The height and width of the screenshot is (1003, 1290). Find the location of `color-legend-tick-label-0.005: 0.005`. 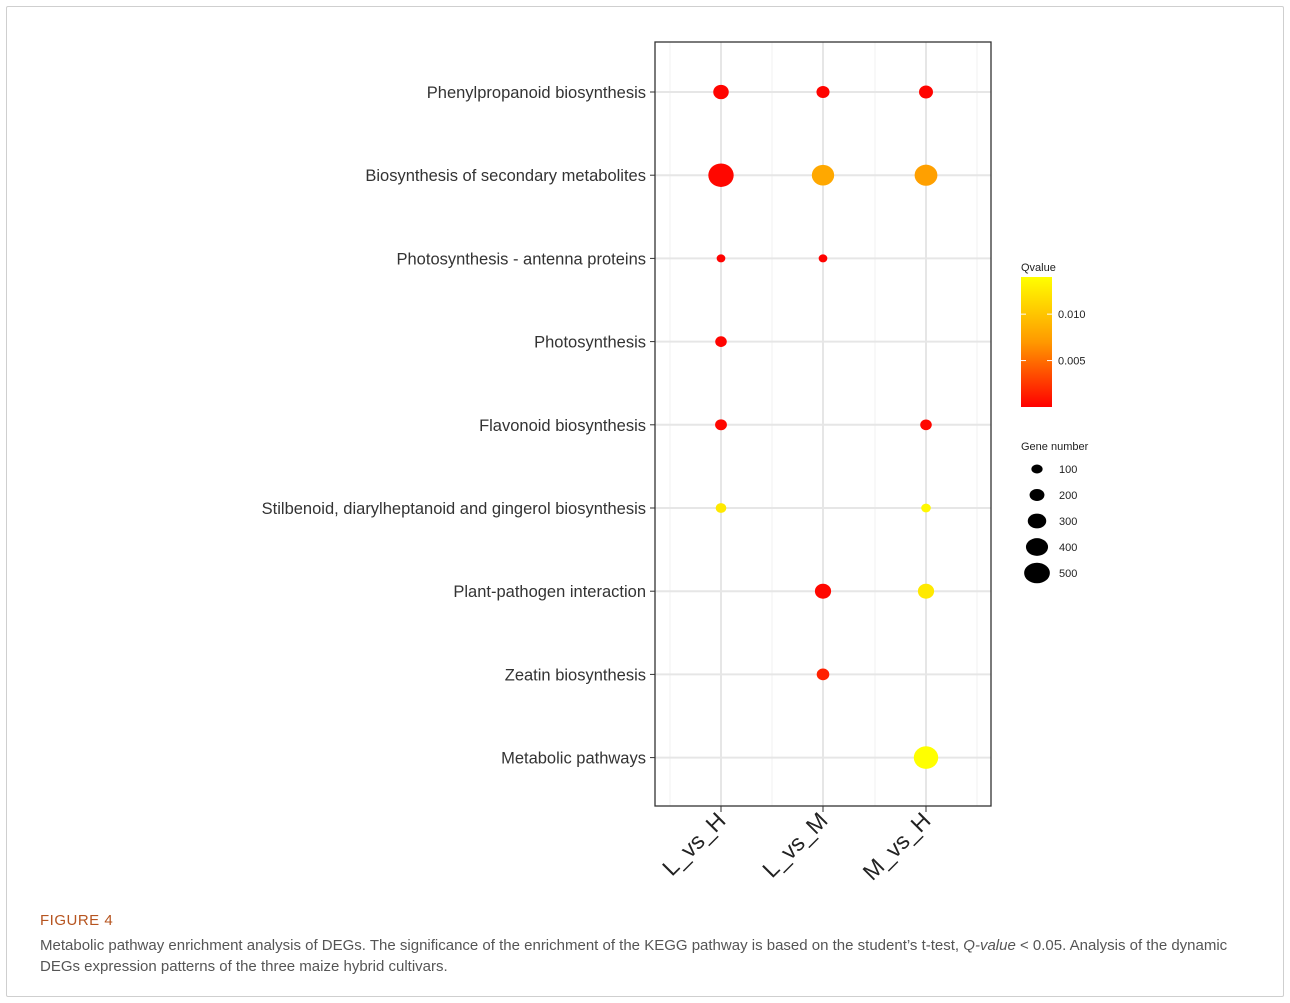

color-legend-tick-label-0.005: 0.005 is located at coordinates (1072, 362).